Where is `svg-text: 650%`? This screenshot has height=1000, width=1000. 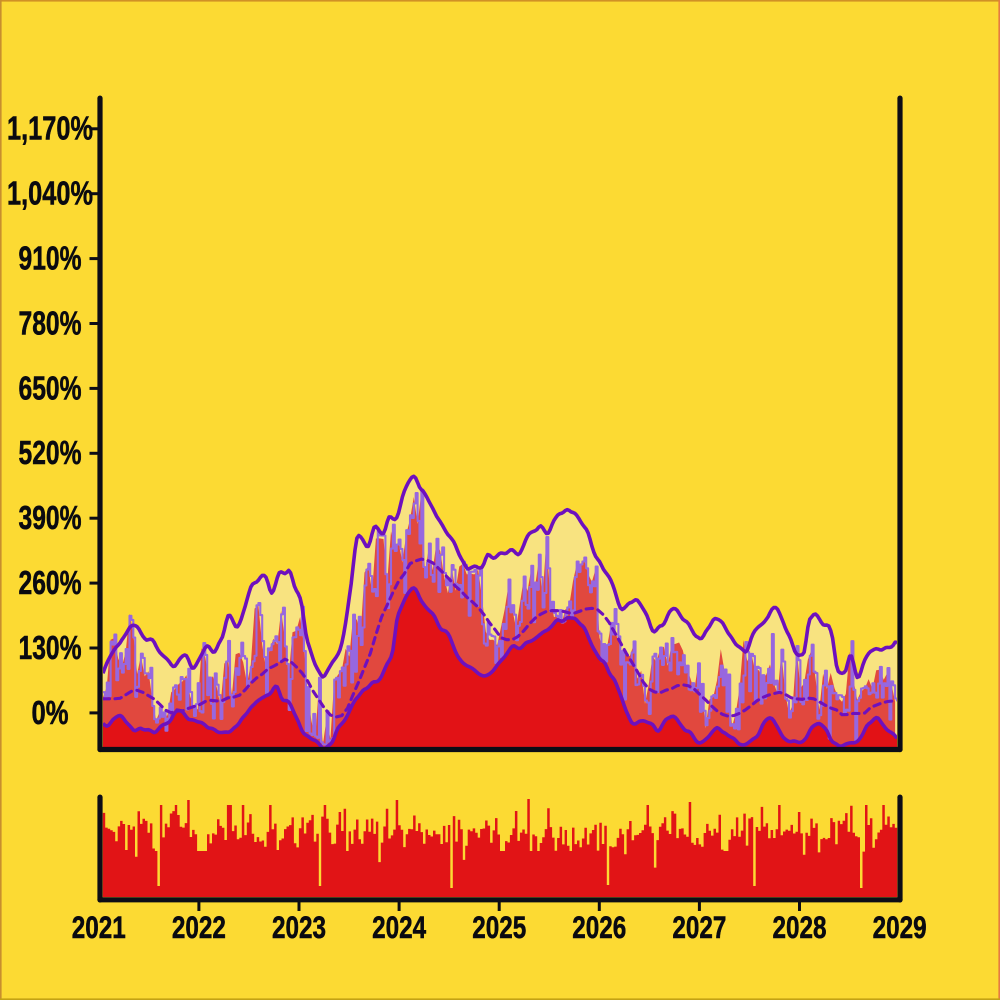
svg-text: 650% is located at coordinates (50, 387).